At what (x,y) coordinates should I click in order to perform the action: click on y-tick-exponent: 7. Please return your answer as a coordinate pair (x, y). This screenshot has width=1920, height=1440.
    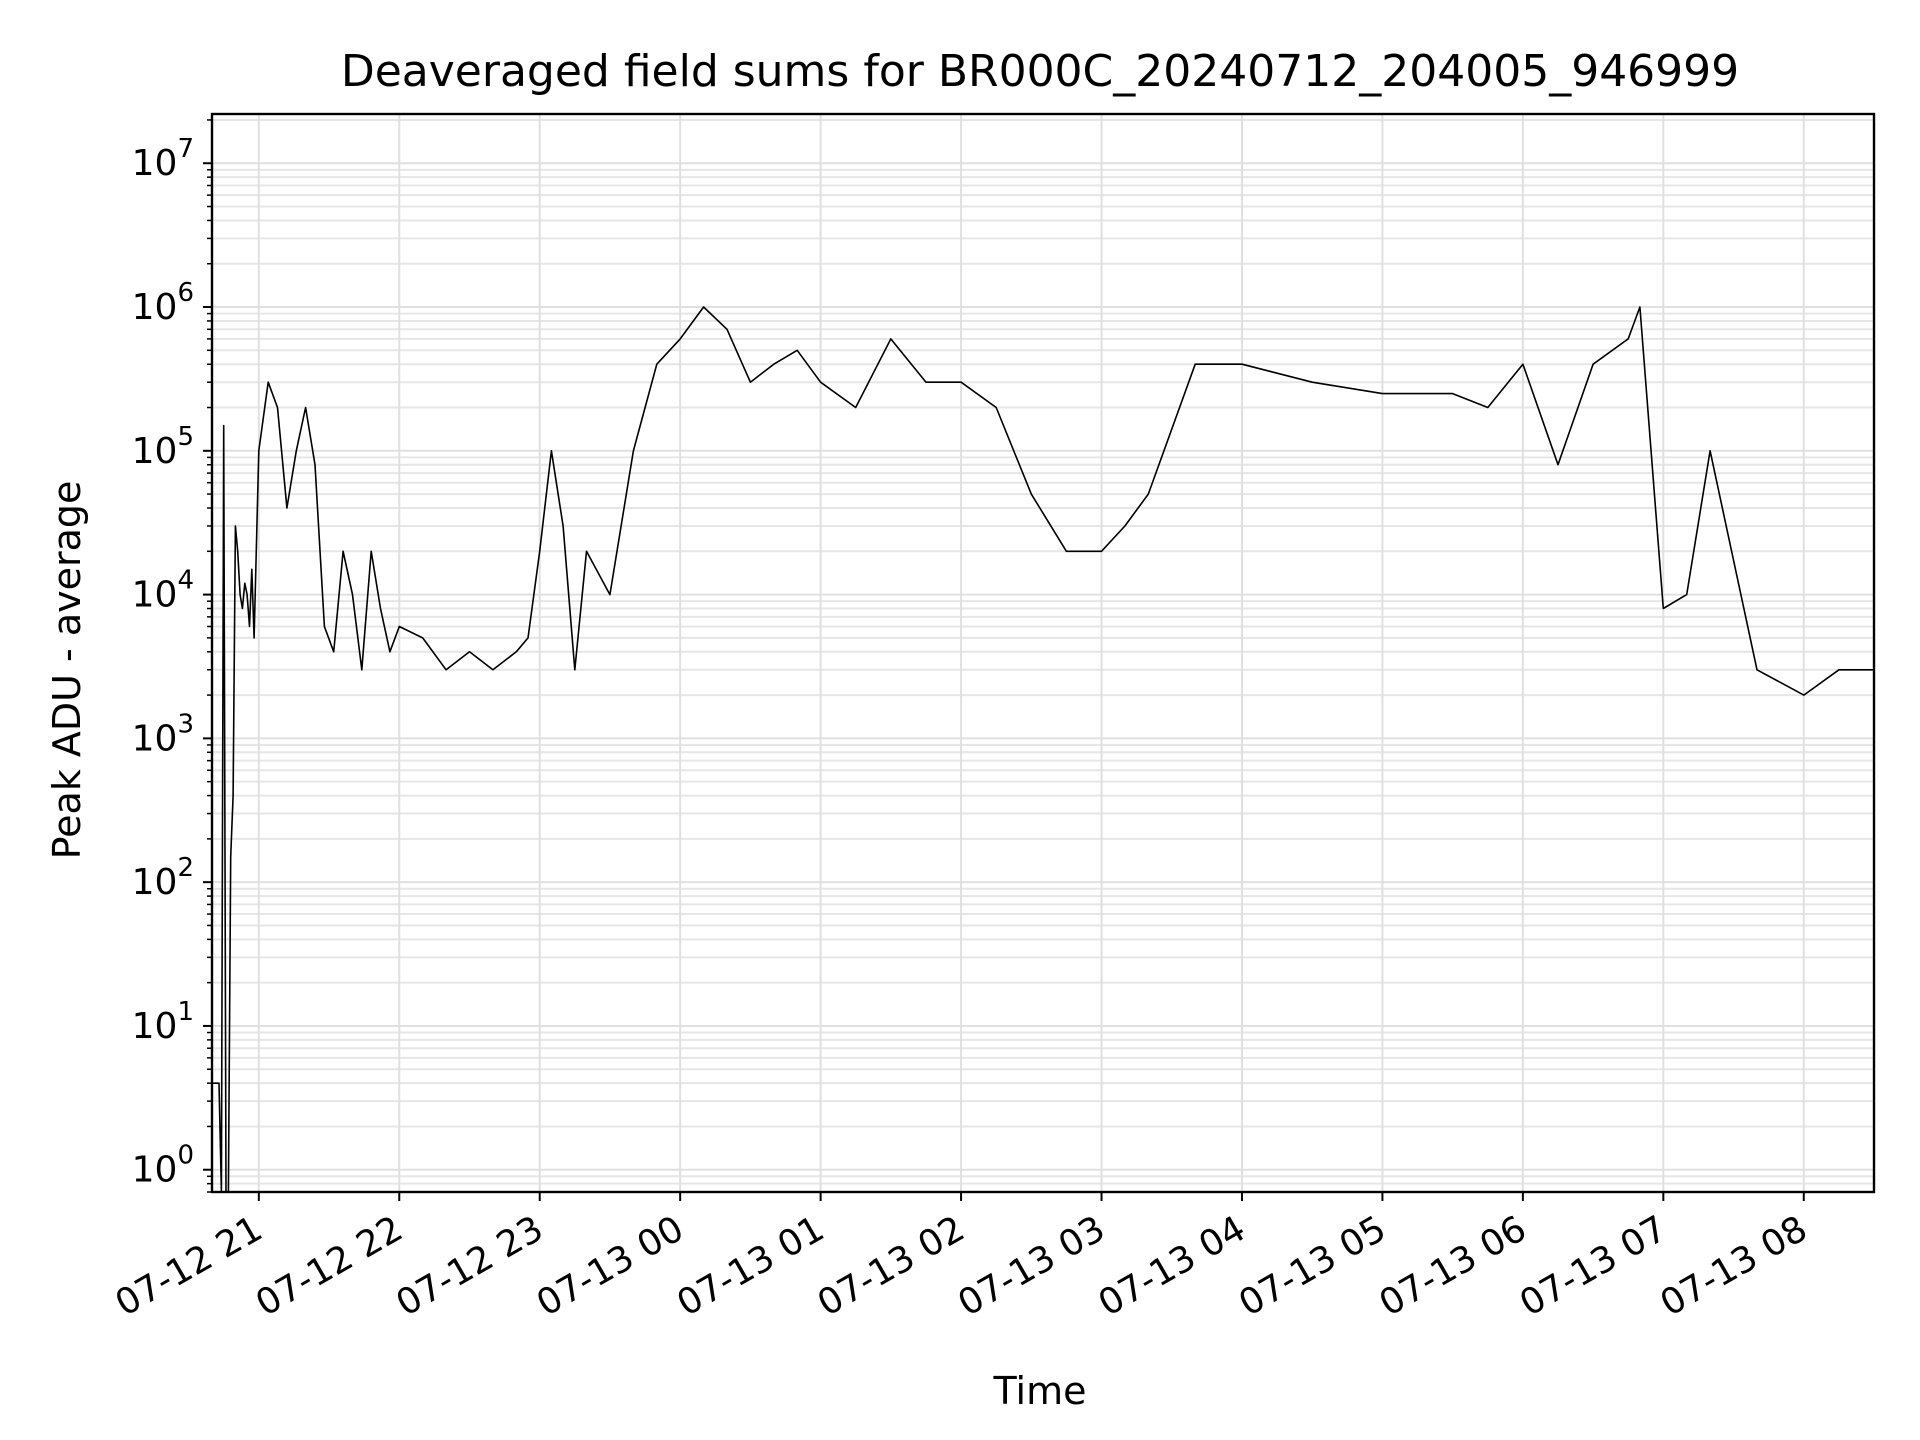
    Looking at the image, I should click on (185, 149).